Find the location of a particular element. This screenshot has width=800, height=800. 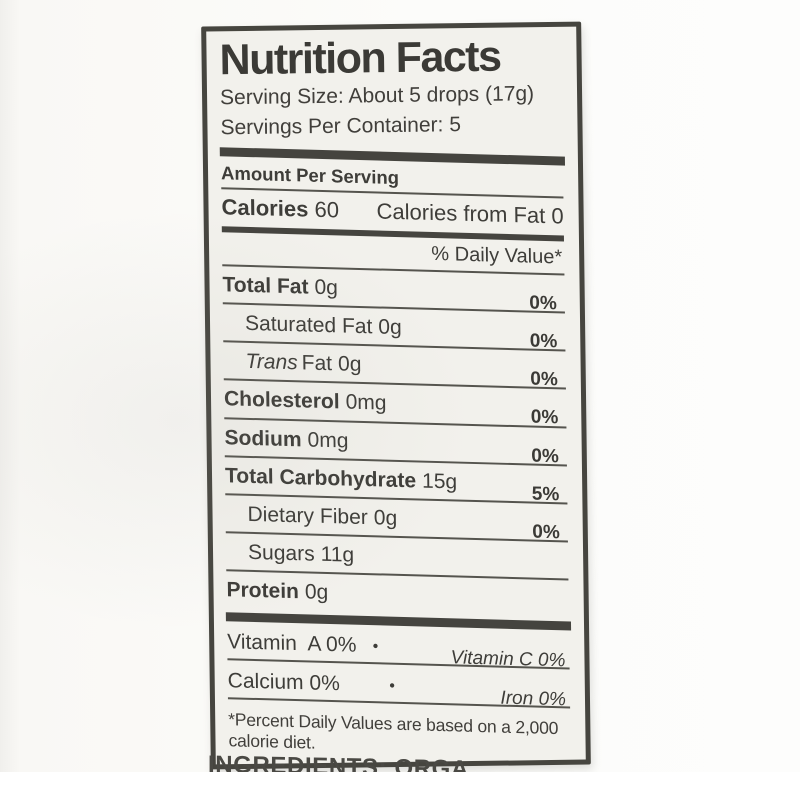

calories-value: Calories 60 is located at coordinates (280, 209).